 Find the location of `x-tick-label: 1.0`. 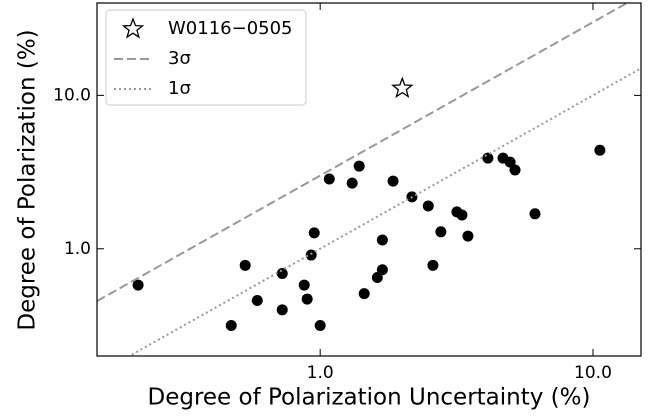

x-tick-label: 1.0 is located at coordinates (320, 373).